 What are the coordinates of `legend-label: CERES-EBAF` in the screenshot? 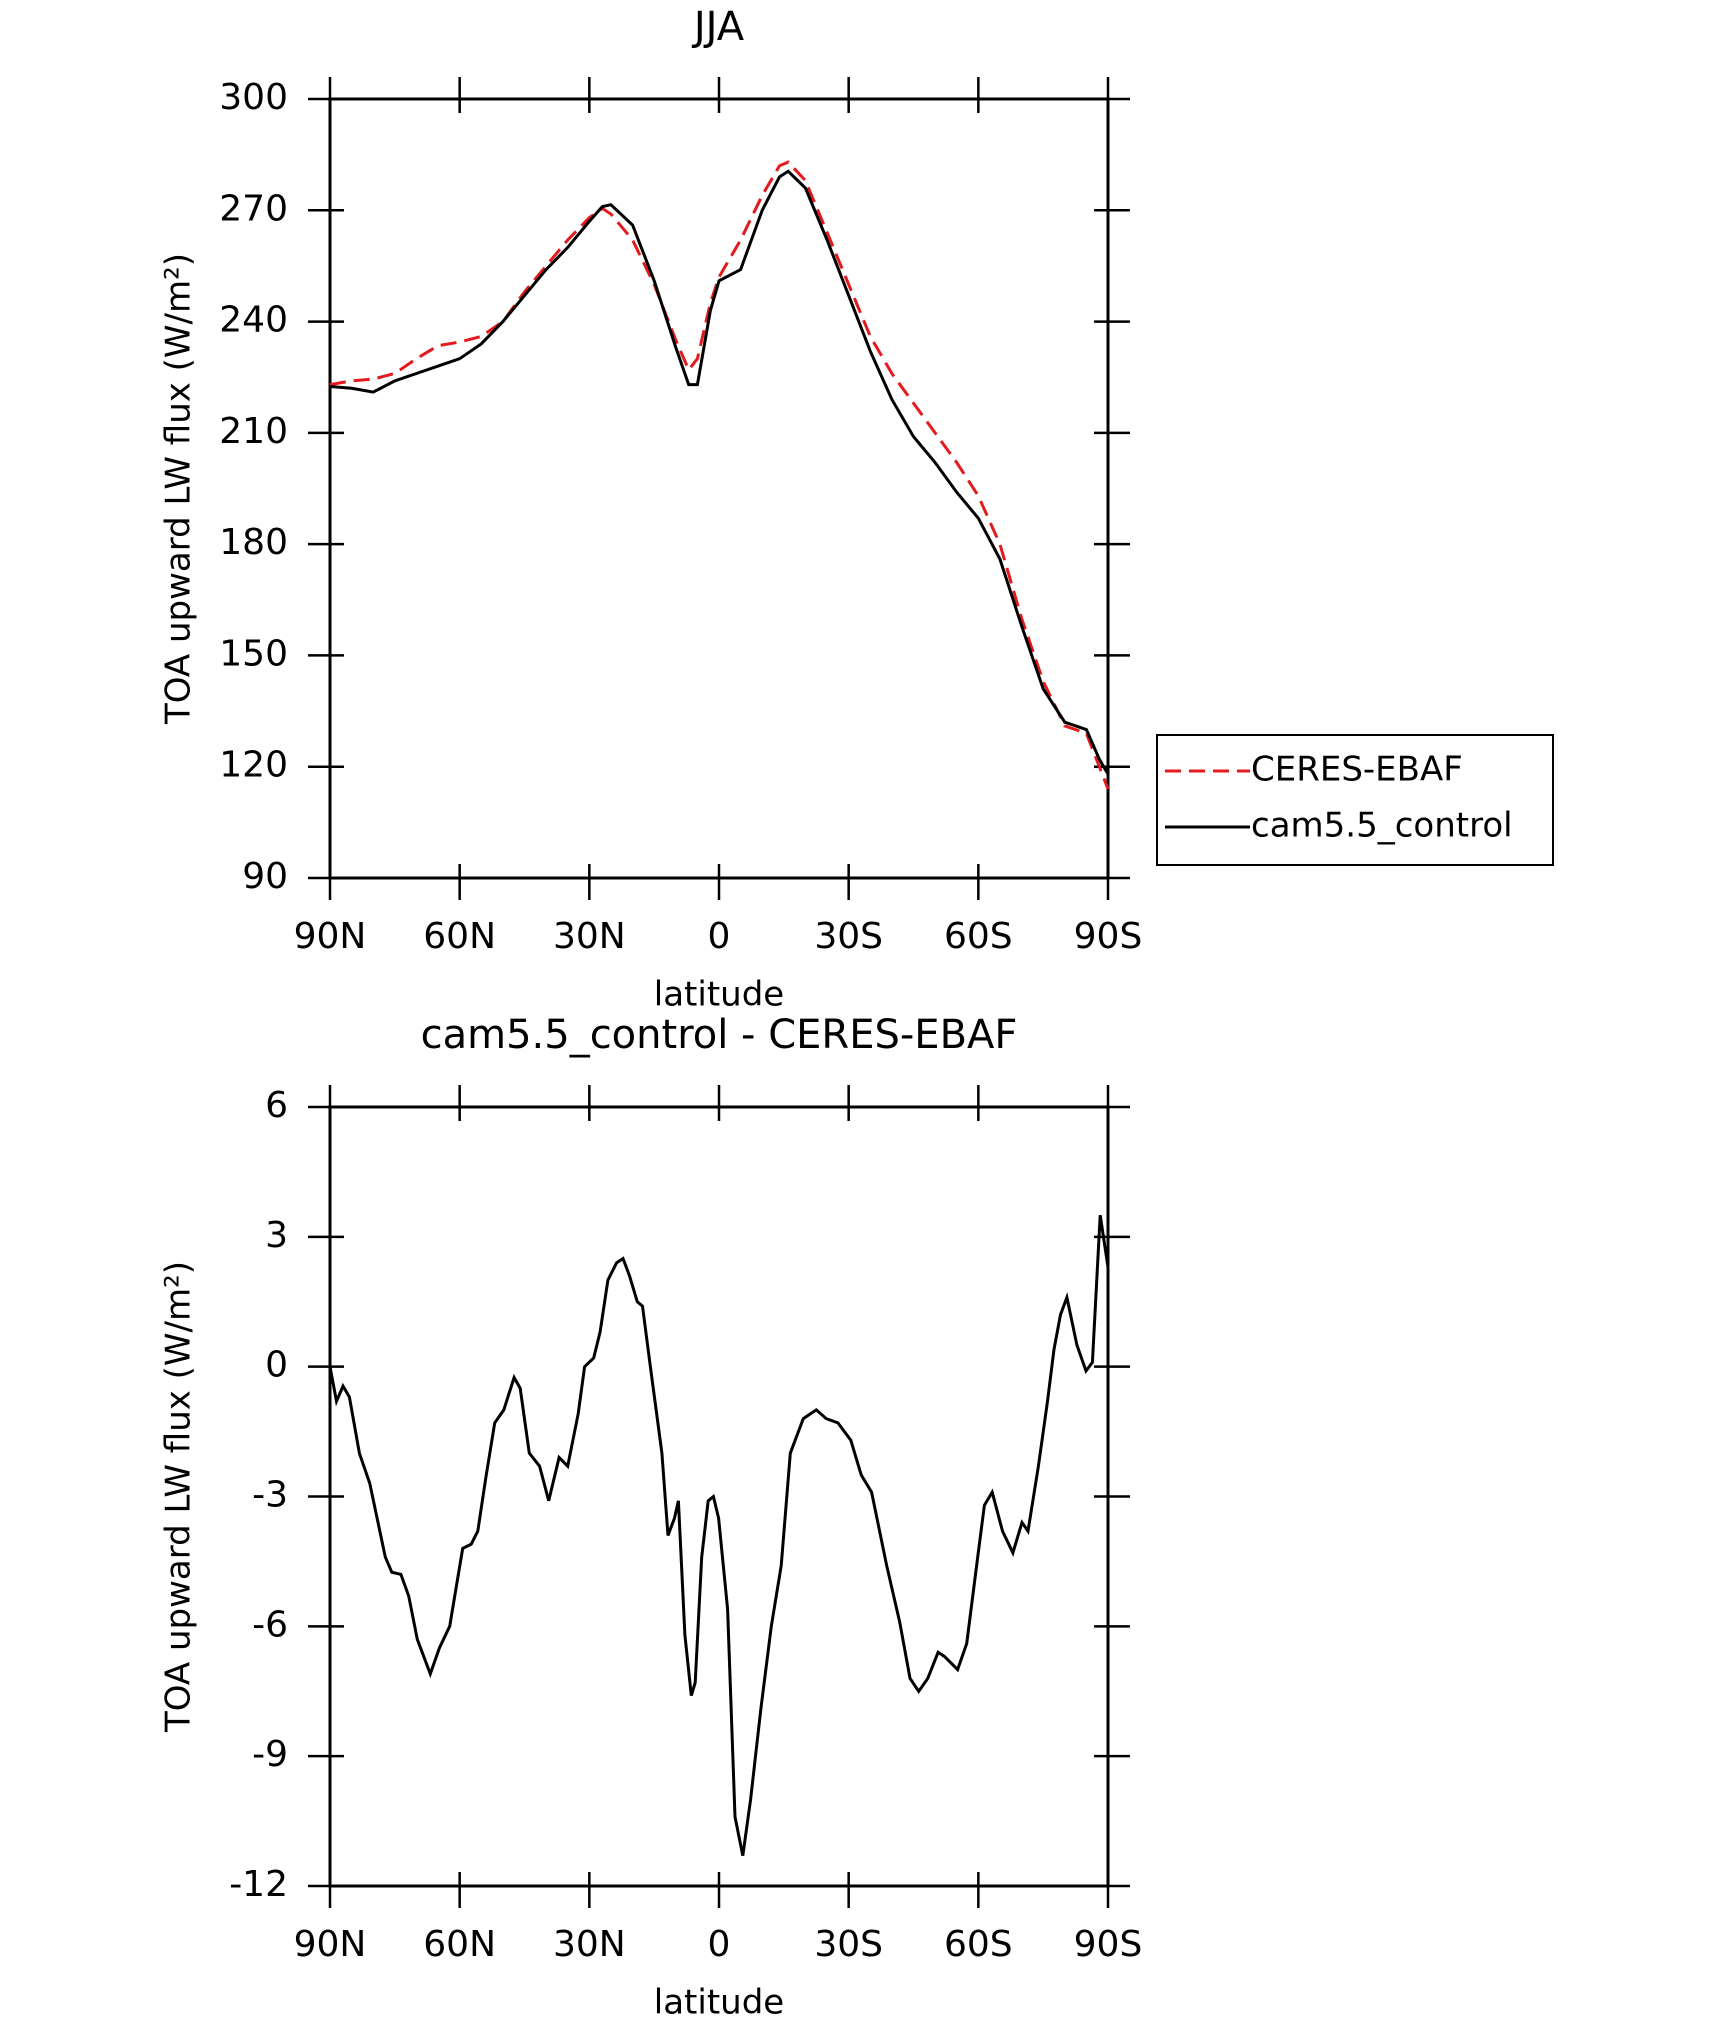 It's located at (1357, 770).